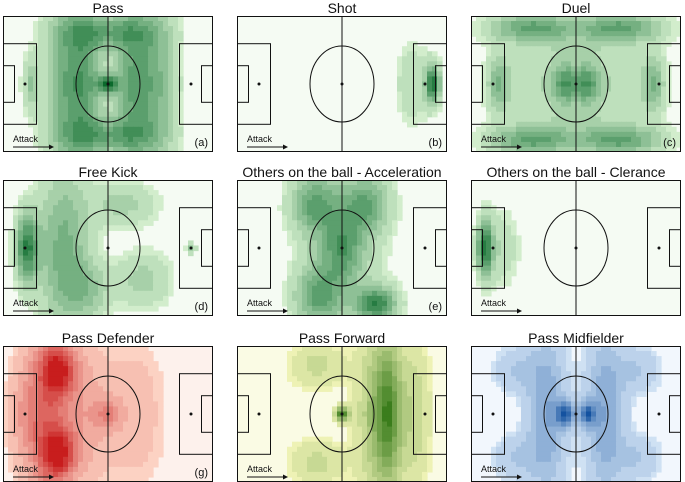  I want to click on panel-title: Free Kick, so click(108, 172).